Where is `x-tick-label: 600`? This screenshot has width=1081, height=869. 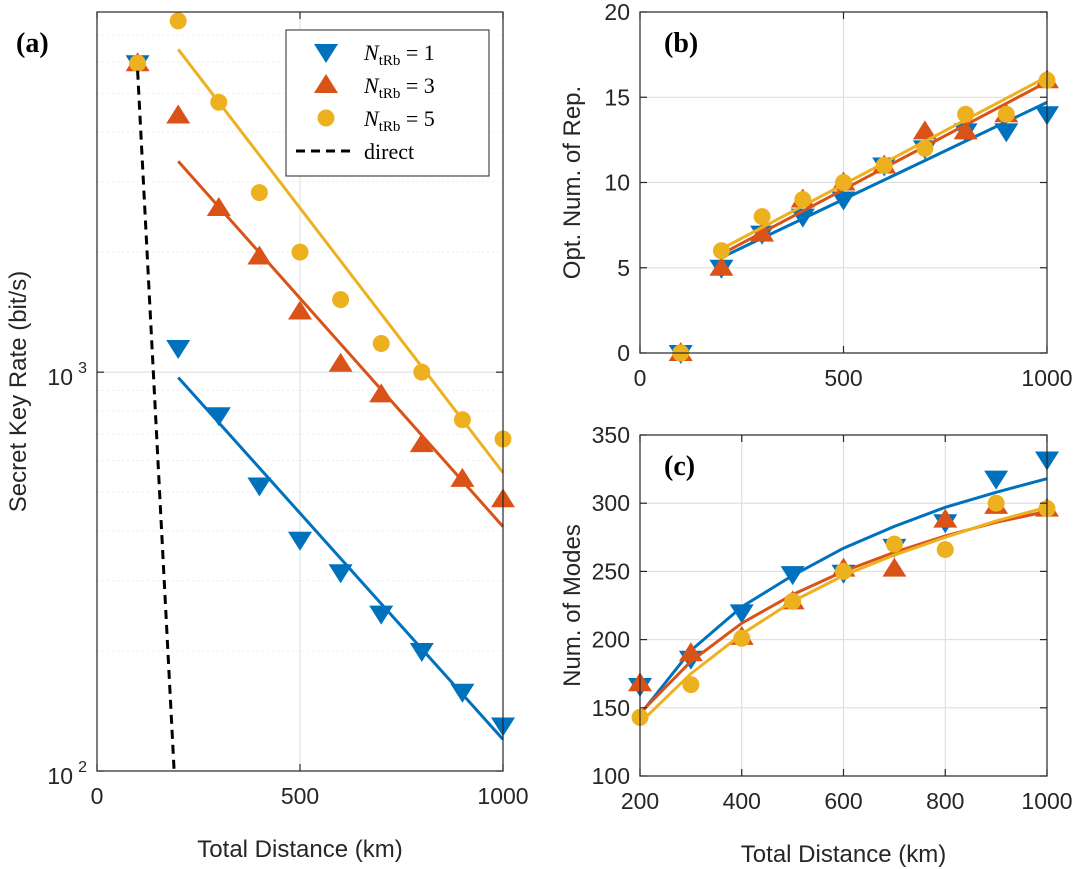
x-tick-label: 600 is located at coordinates (843, 801).